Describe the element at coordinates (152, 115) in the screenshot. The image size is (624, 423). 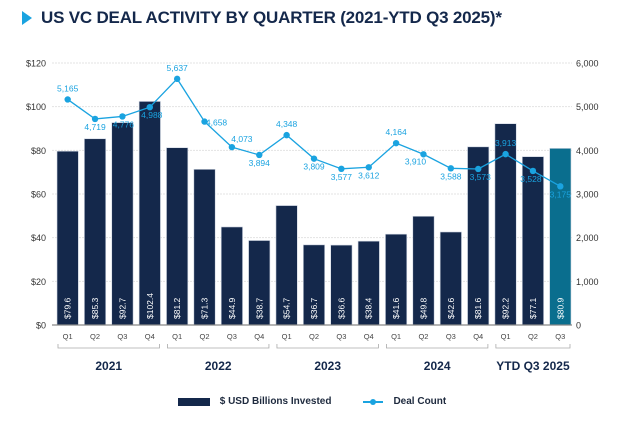
I see `deal-count-label: 4,988` at that location.